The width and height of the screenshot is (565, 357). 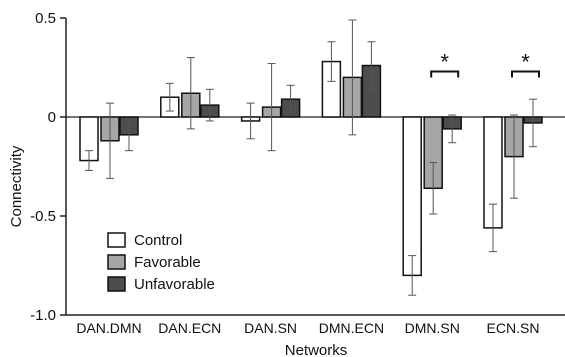 I want to click on y-tick-label: -1.0, so click(x=43, y=315).